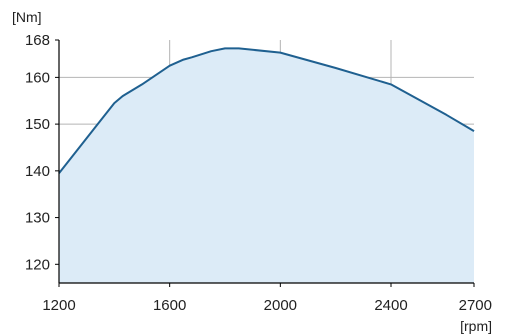 The width and height of the screenshot is (506, 335). What do you see at coordinates (37, 264) in the screenshot?
I see `y-tick-label-120: 120` at bounding box center [37, 264].